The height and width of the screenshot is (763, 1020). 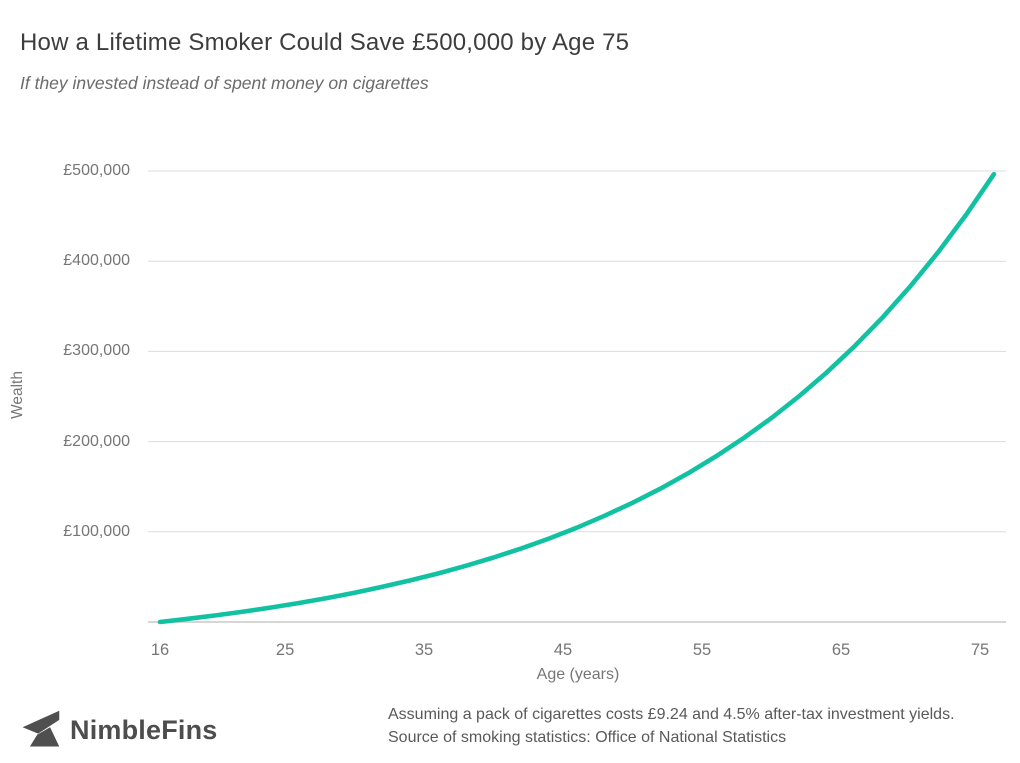 What do you see at coordinates (96, 531) in the screenshot?
I see `y-tick-label: £100,000` at bounding box center [96, 531].